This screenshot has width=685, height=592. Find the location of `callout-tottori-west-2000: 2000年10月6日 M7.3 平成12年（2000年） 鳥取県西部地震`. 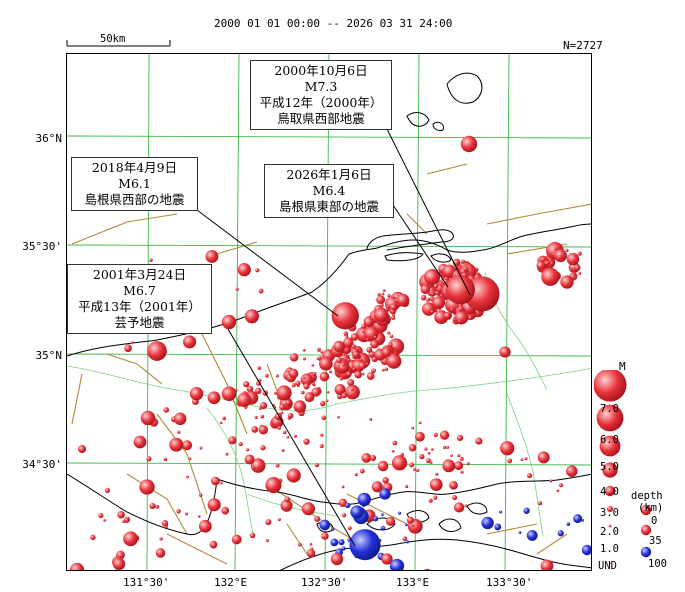

callout-tottori-west-2000: 2000年10月6日 M7.3 平成12年（2000年） 鳥取県西部地震 is located at coordinates (321, 95).